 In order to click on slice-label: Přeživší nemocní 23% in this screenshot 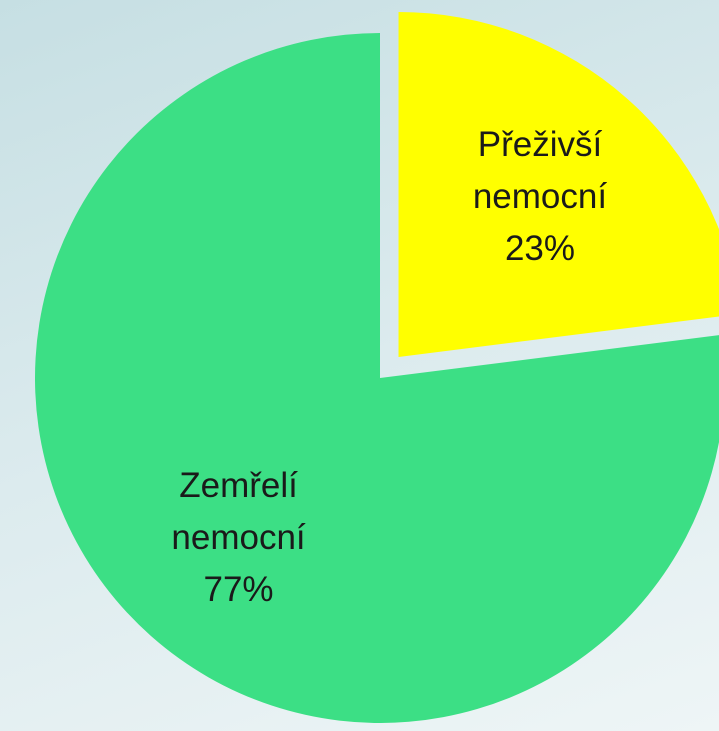, I will do `click(540, 197)`.